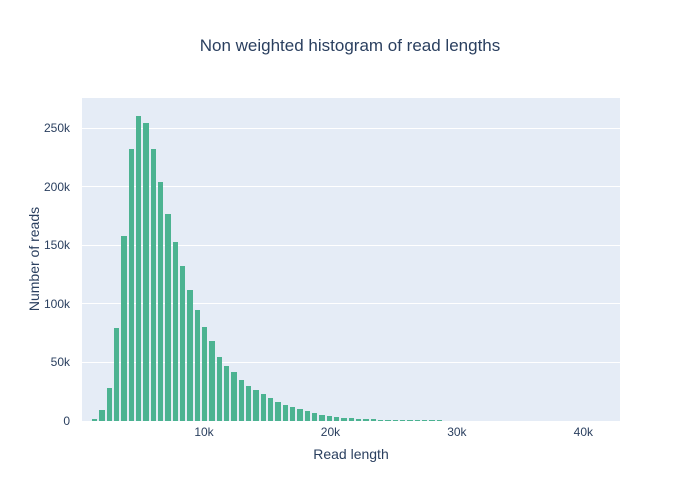 The width and height of the screenshot is (700, 500). Describe the element at coordinates (56, 186) in the screenshot. I see `y-tick-label: 200k` at that location.